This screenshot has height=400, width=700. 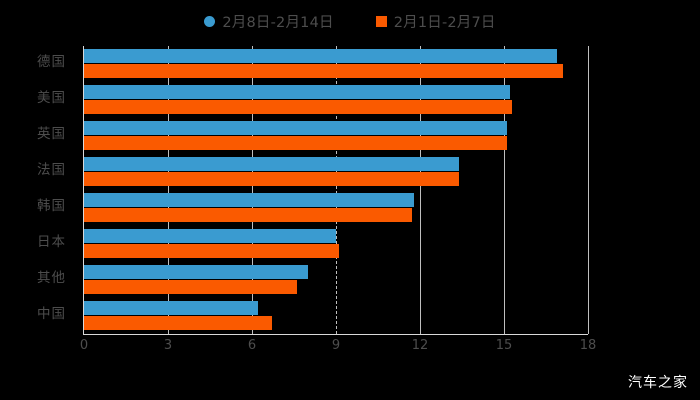 What do you see at coordinates (51, 206) in the screenshot?
I see `y-axis-label-4: 韩国` at bounding box center [51, 206].